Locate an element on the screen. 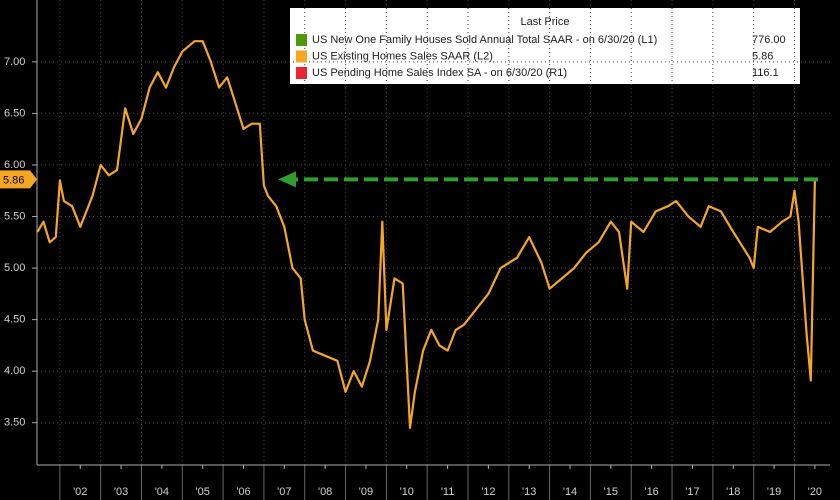 The height and width of the screenshot is (500, 840). x-tick-label: '18 is located at coordinates (733, 492).